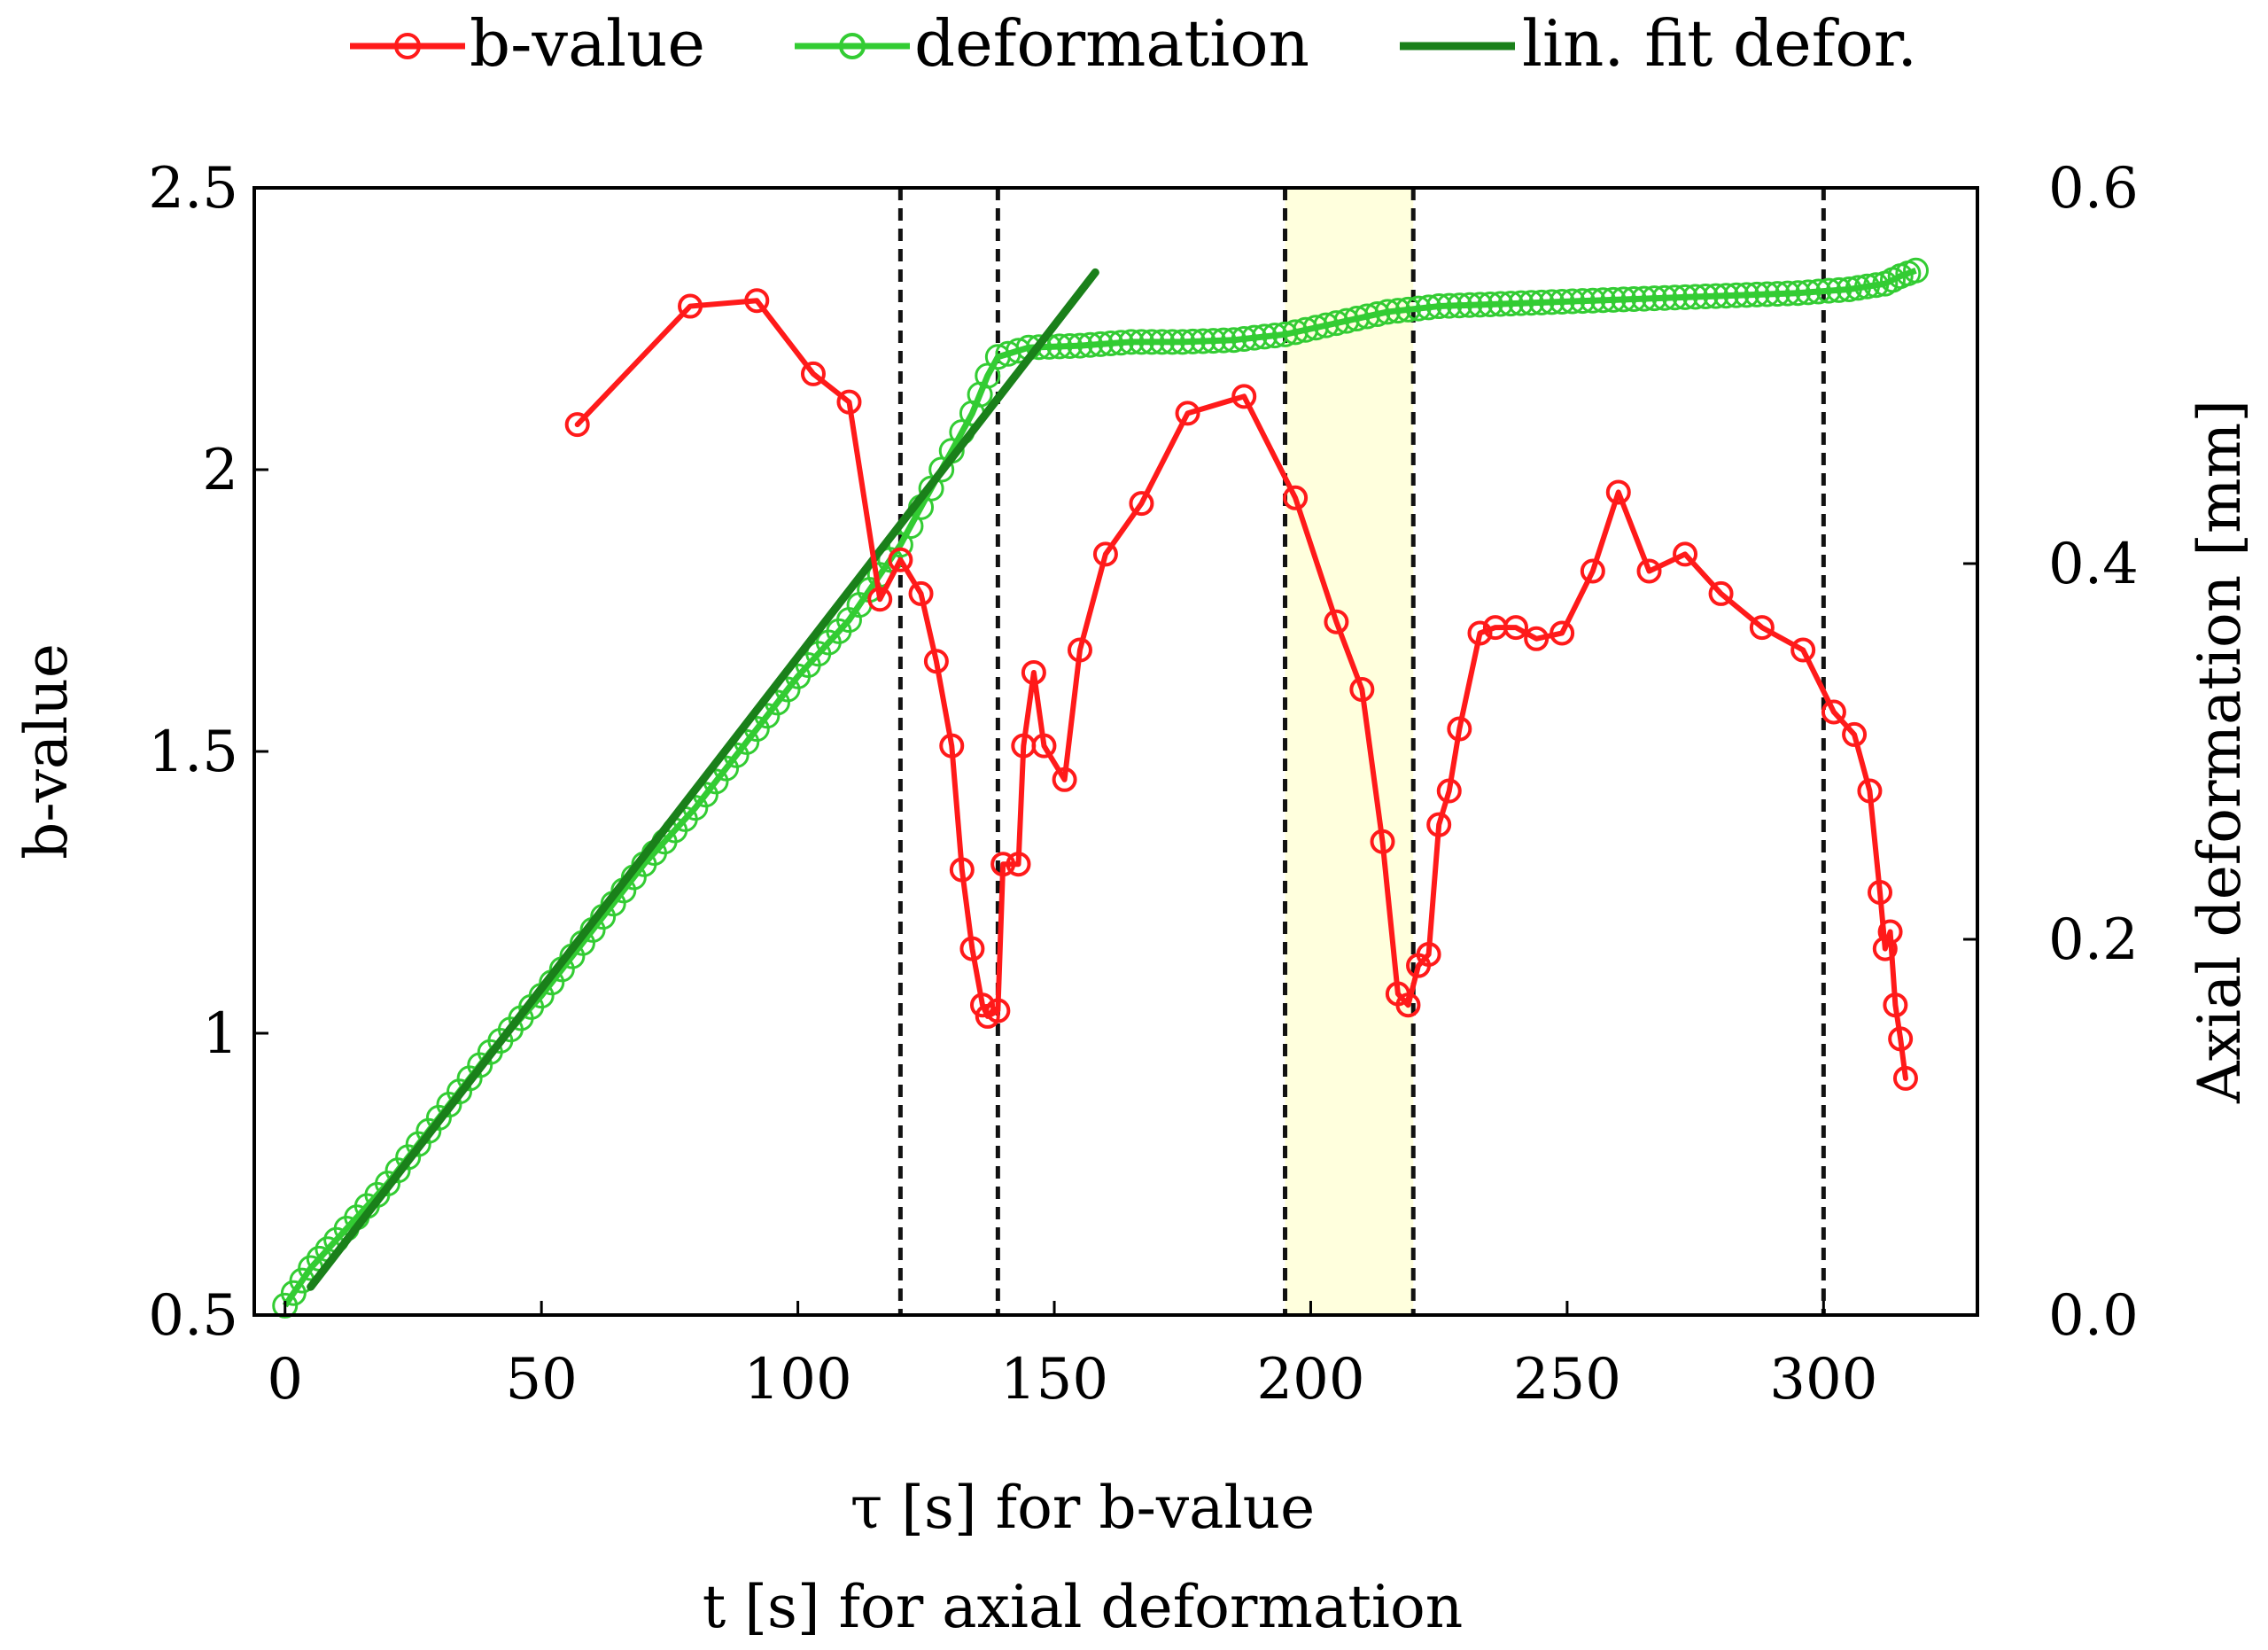  Describe the element at coordinates (798, 1380) in the screenshot. I see `x-tick-label: 100` at that location.